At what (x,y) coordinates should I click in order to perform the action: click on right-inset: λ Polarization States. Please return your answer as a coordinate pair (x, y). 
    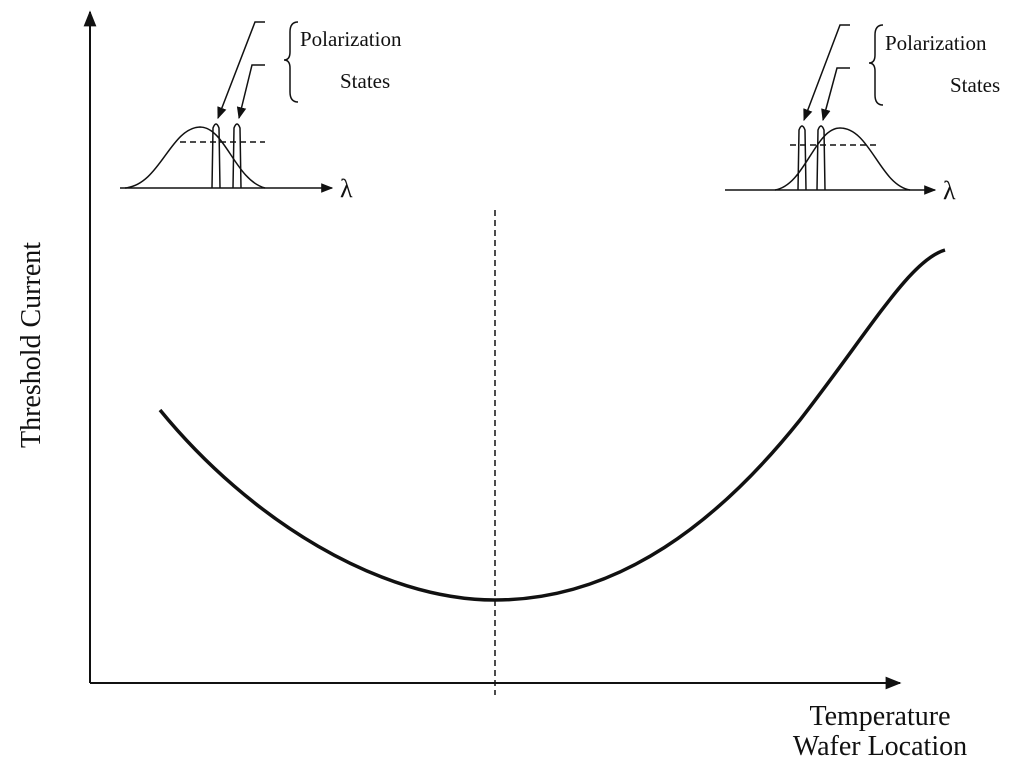
    Looking at the image, I should click on (862, 114).